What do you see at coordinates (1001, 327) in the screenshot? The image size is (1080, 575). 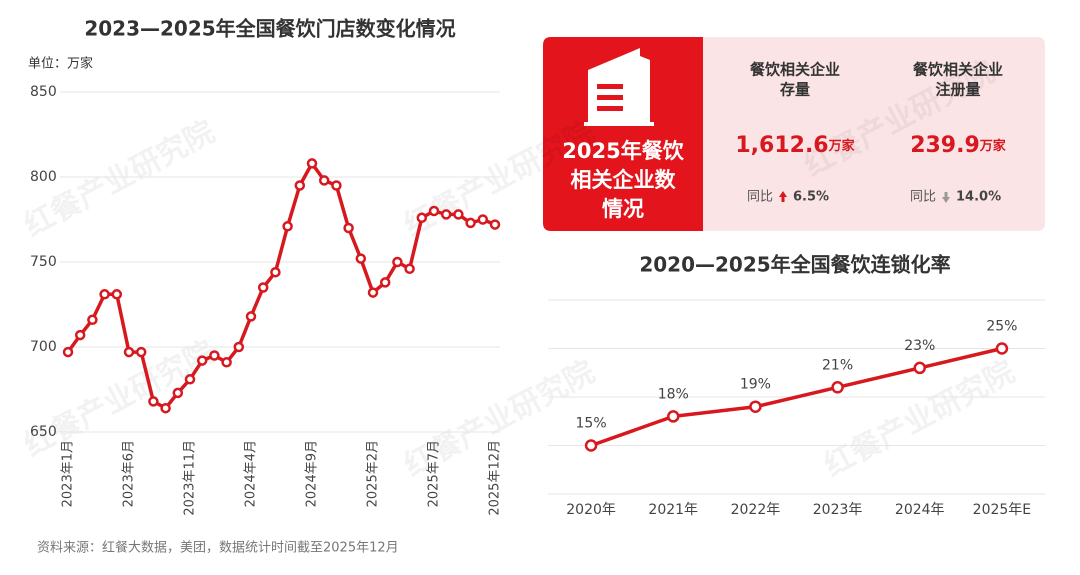 I see `value-label: 25%` at bounding box center [1001, 327].